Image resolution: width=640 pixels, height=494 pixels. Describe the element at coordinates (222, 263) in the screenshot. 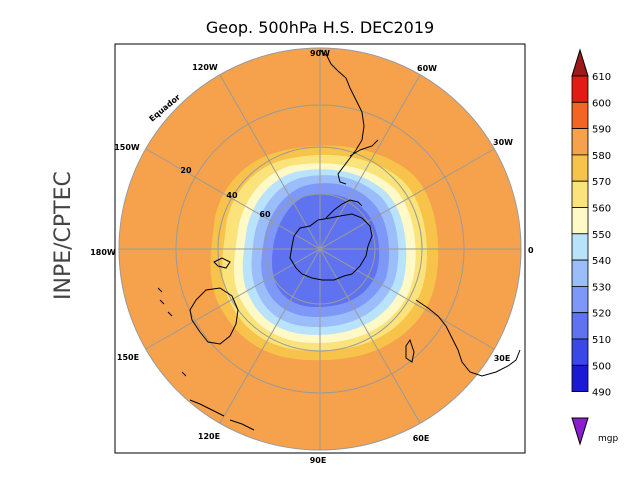

I see `coast-new-zealand` at that location.